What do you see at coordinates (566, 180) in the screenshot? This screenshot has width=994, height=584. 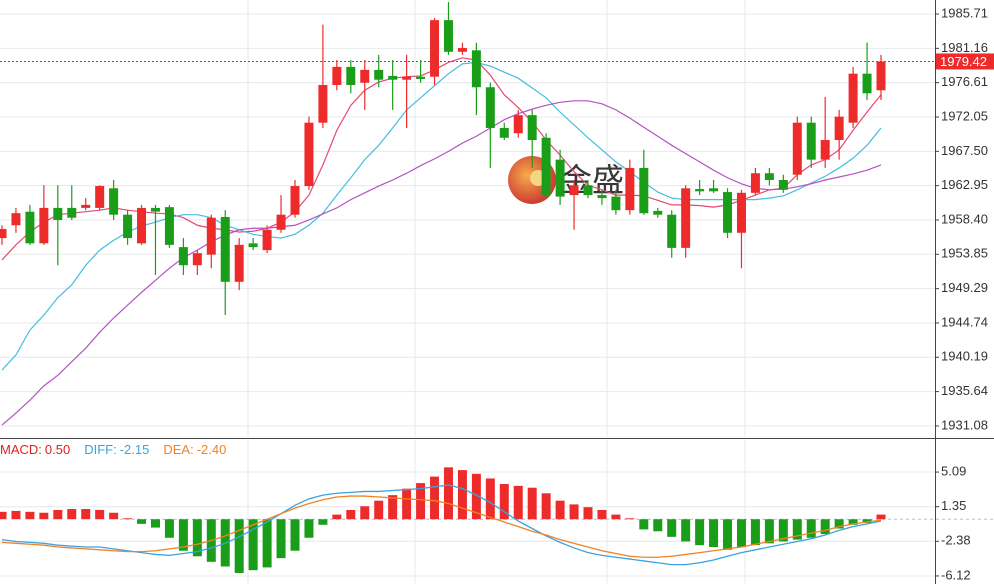 I see `watermark: 金盛` at bounding box center [566, 180].